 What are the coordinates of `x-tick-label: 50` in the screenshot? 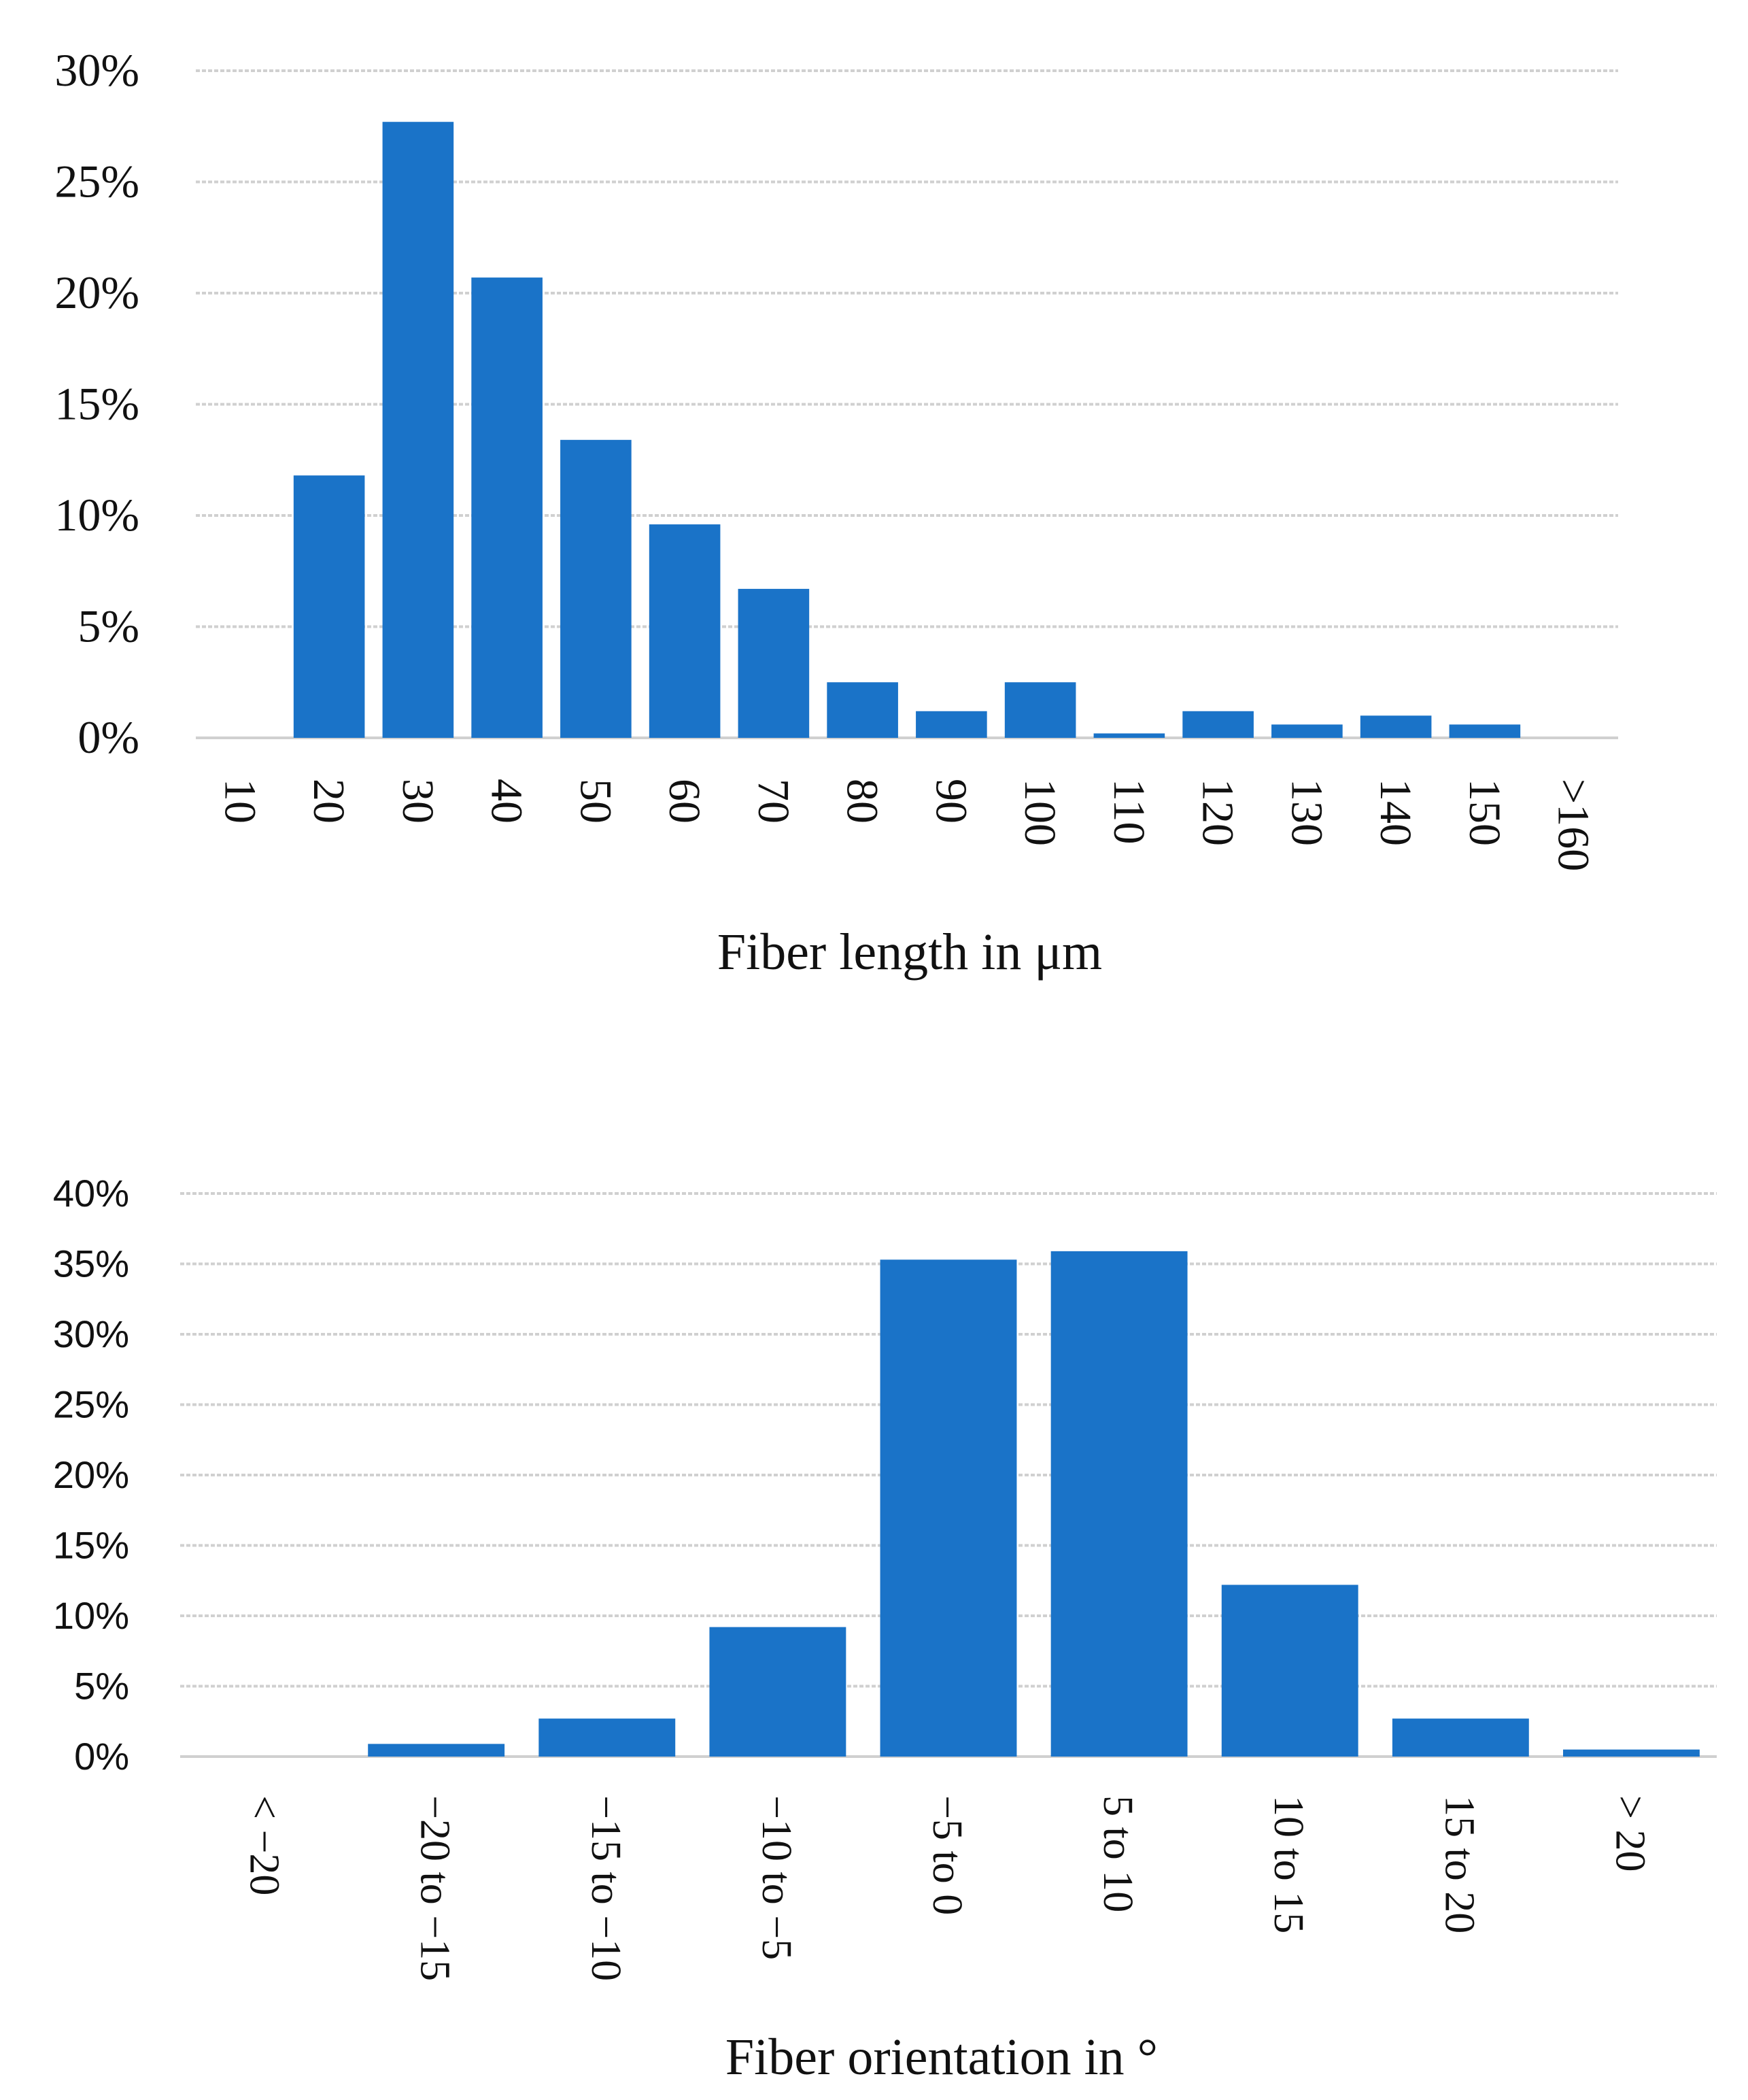 It's located at (595, 801).